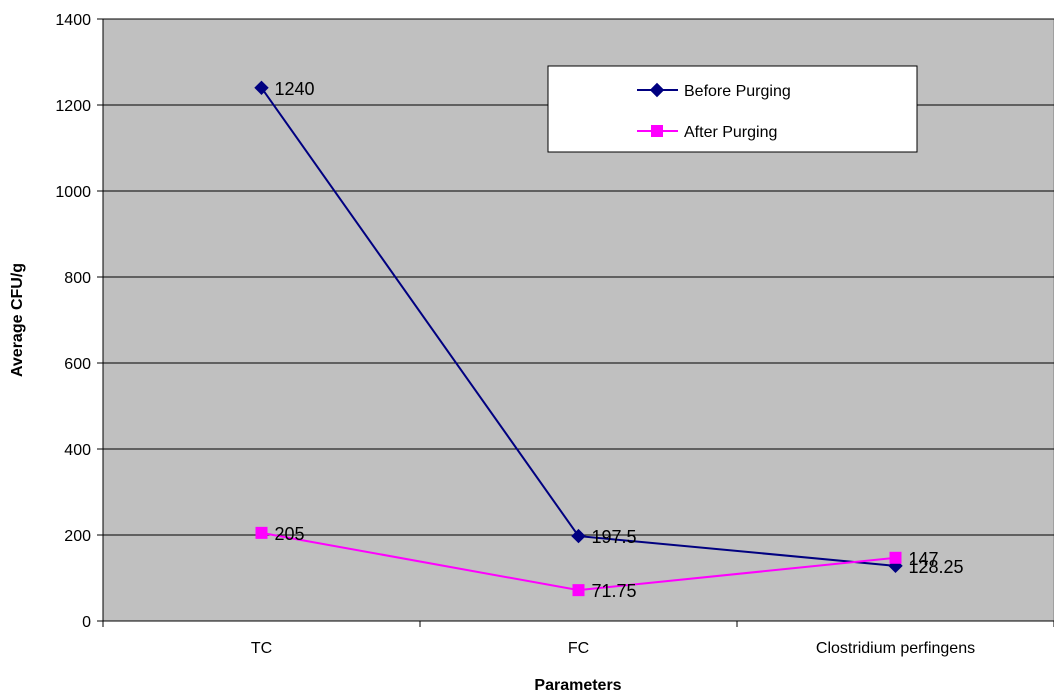  What do you see at coordinates (577, 685) in the screenshot?
I see `x-axis-title: Parameters` at bounding box center [577, 685].